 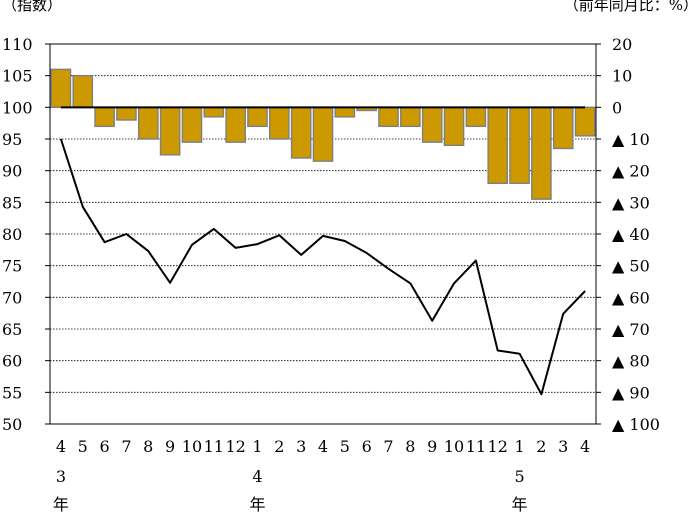 I want to click on right-tick-label: ▲ 100, so click(x=636, y=424).